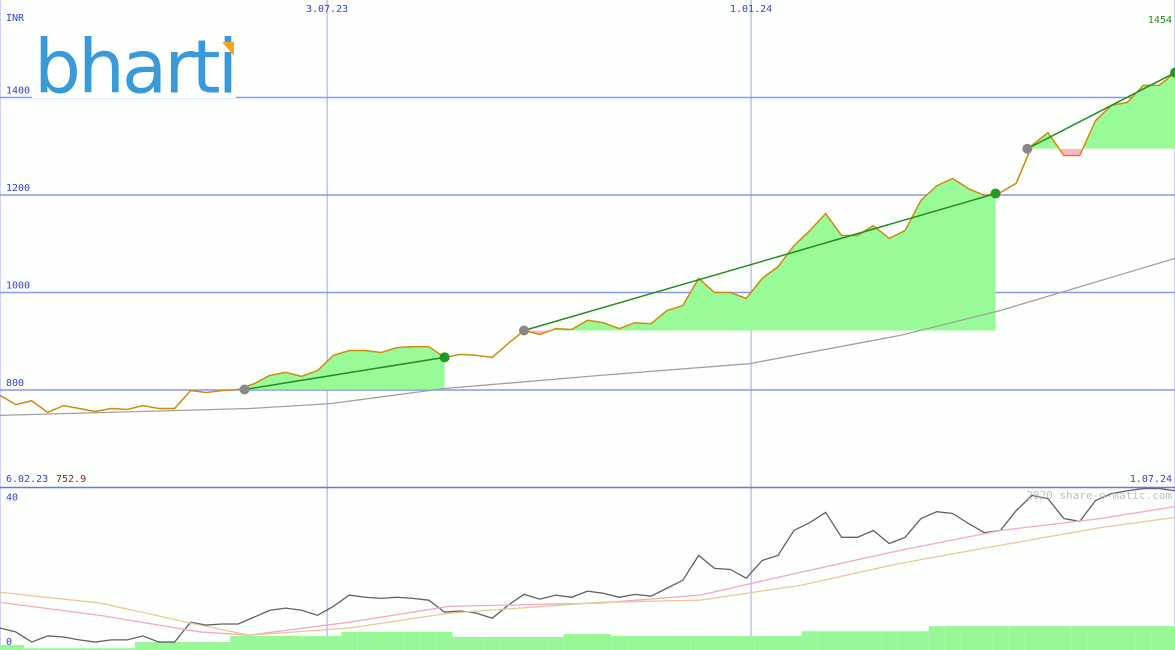 Image resolution: width=1175 pixels, height=650 pixels. Describe the element at coordinates (1160, 20) in the screenshot. I see `last-value: 1454` at that location.